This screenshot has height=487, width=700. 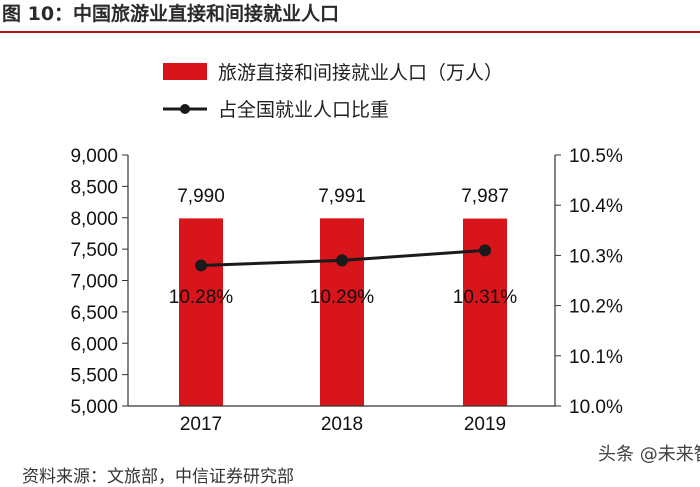 I want to click on bar-value-label: 7,990, so click(x=201, y=196).